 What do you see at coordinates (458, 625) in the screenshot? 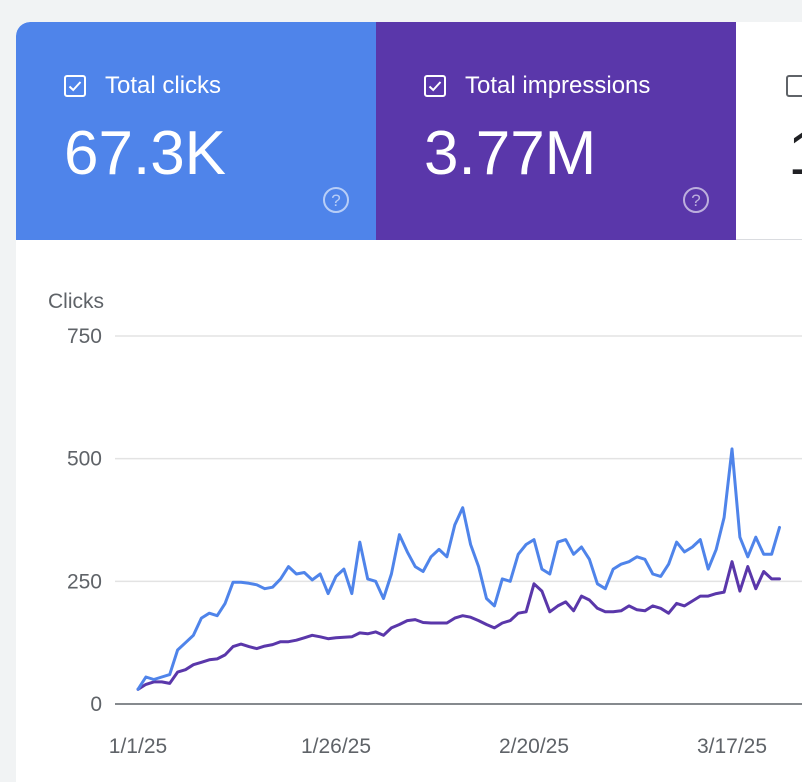
I see `series-line-total-impressions` at bounding box center [458, 625].